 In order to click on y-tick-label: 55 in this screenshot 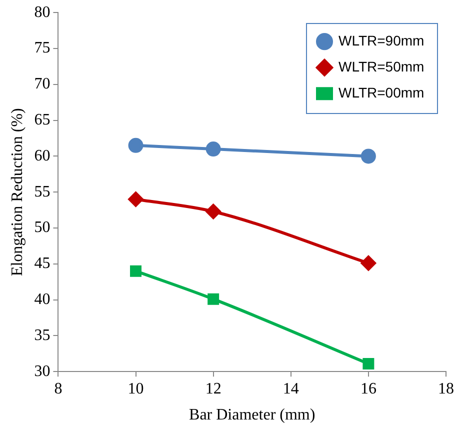, I will do `click(42, 191)`.